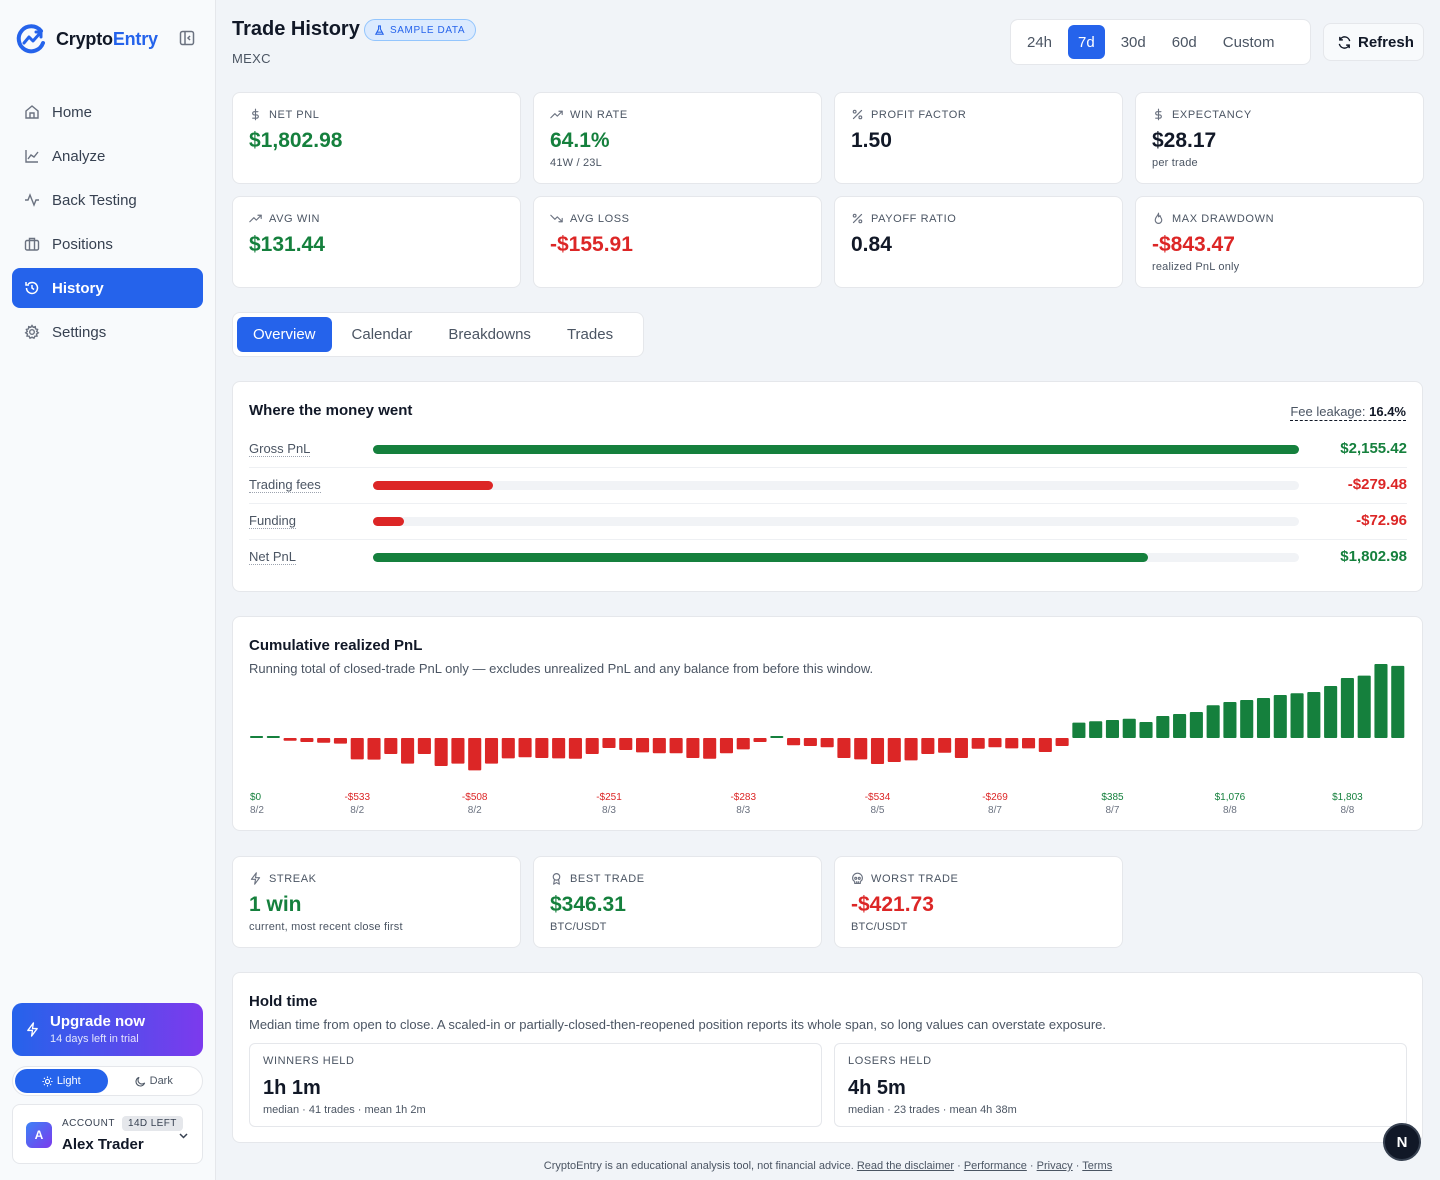 This screenshot has width=1440, height=1180. What do you see at coordinates (107, 1134) in the screenshot?
I see `account-menu: A ACCOUNT 14D LEFT Alex Trader` at bounding box center [107, 1134].